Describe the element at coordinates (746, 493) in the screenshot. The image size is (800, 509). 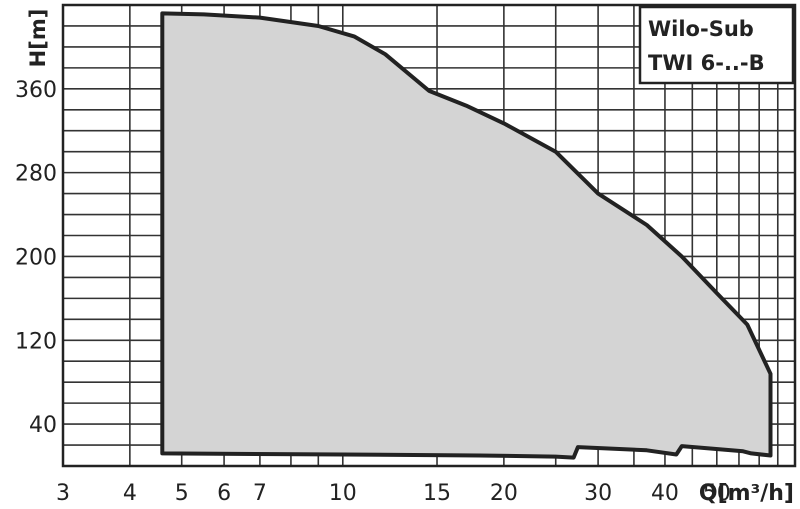
I see `x-axis-label: Q[m³/h]` at that location.